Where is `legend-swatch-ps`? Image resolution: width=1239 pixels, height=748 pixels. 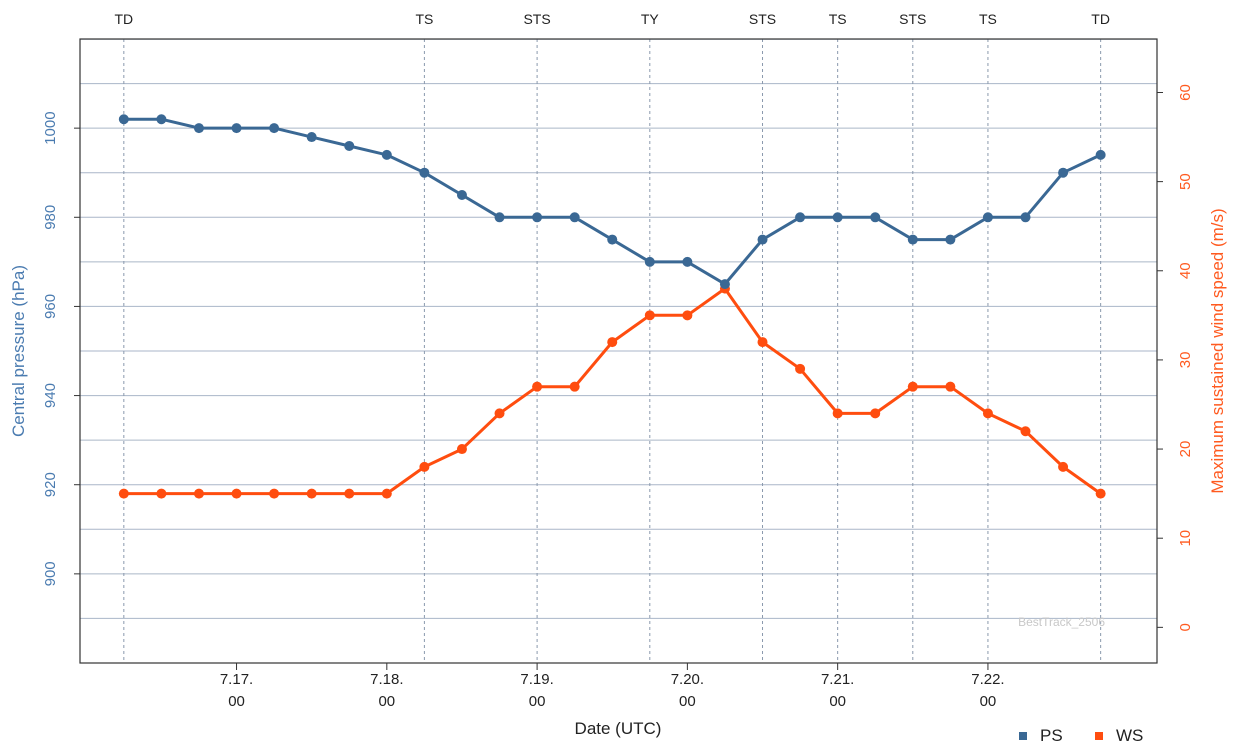 legend-swatch-ps is located at coordinates (1023, 736).